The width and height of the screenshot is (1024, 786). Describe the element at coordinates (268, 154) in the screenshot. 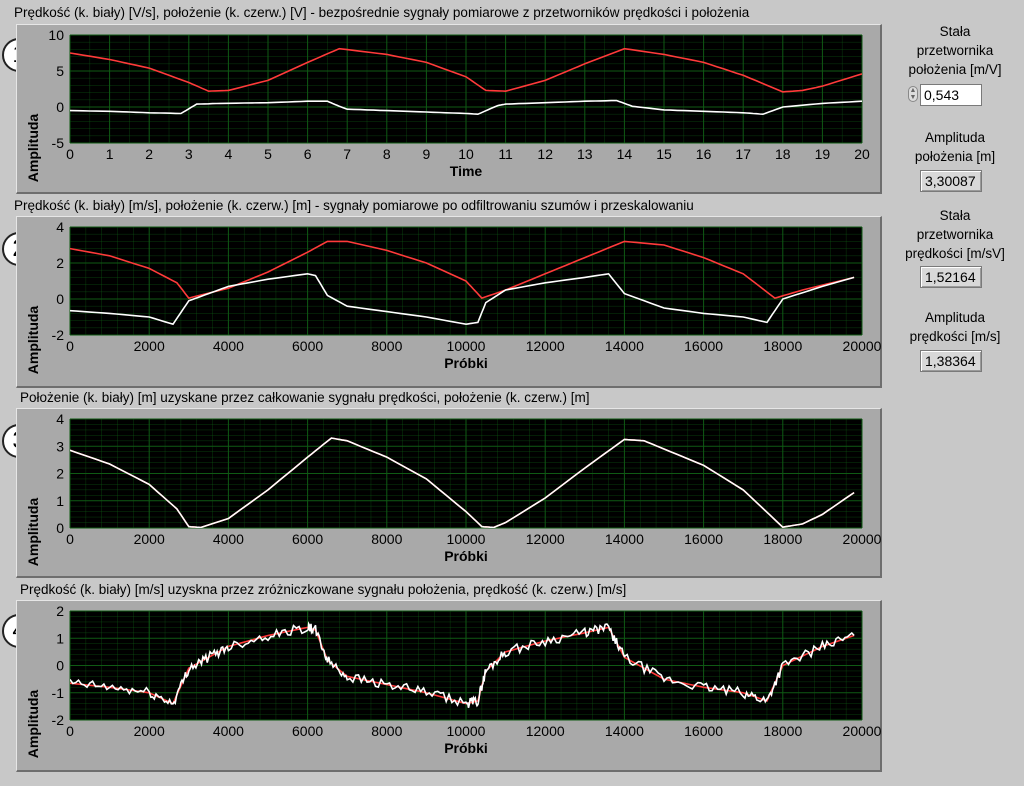

I see `x-tick-label: 5` at that location.